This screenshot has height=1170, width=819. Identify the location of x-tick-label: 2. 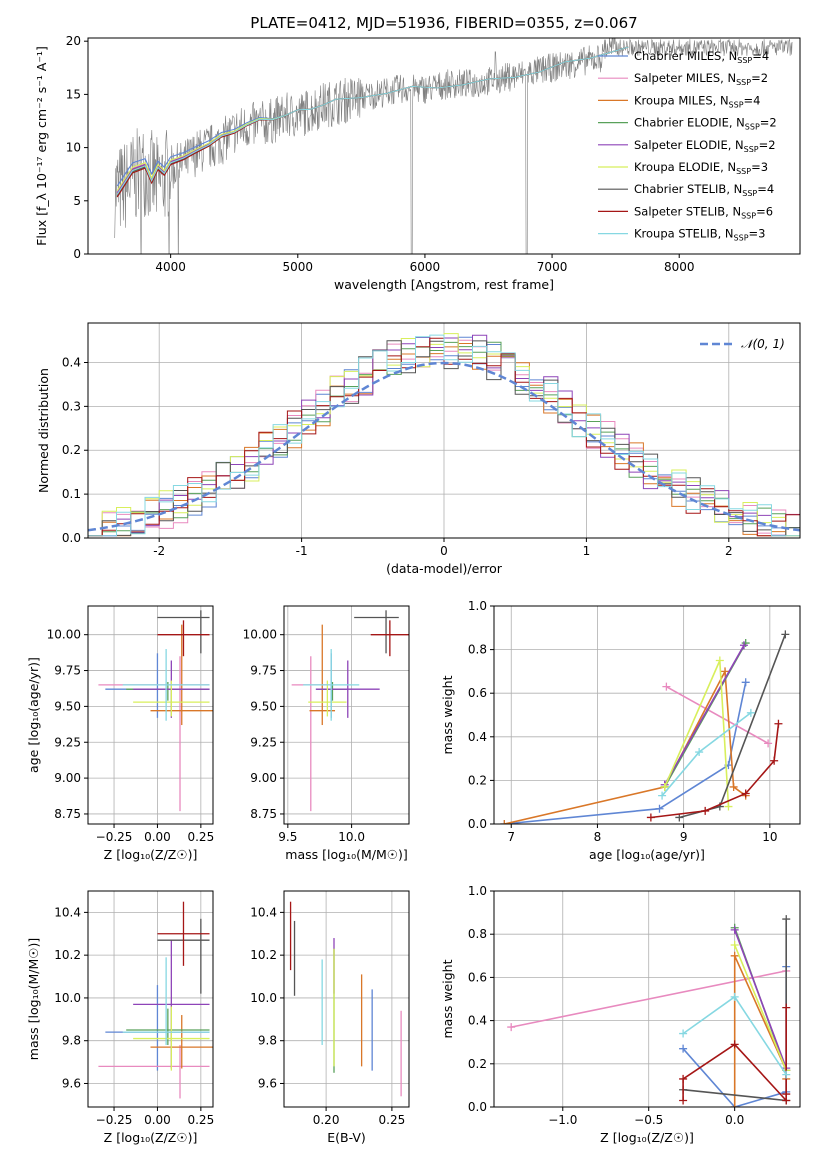
(729, 551).